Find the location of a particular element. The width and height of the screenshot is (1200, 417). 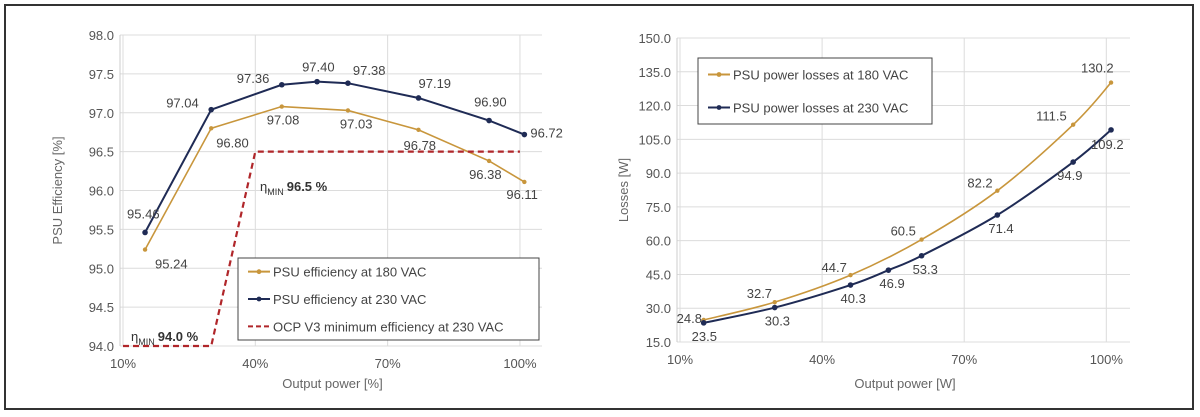

y-tick-label: 98.0 is located at coordinates (101, 35).